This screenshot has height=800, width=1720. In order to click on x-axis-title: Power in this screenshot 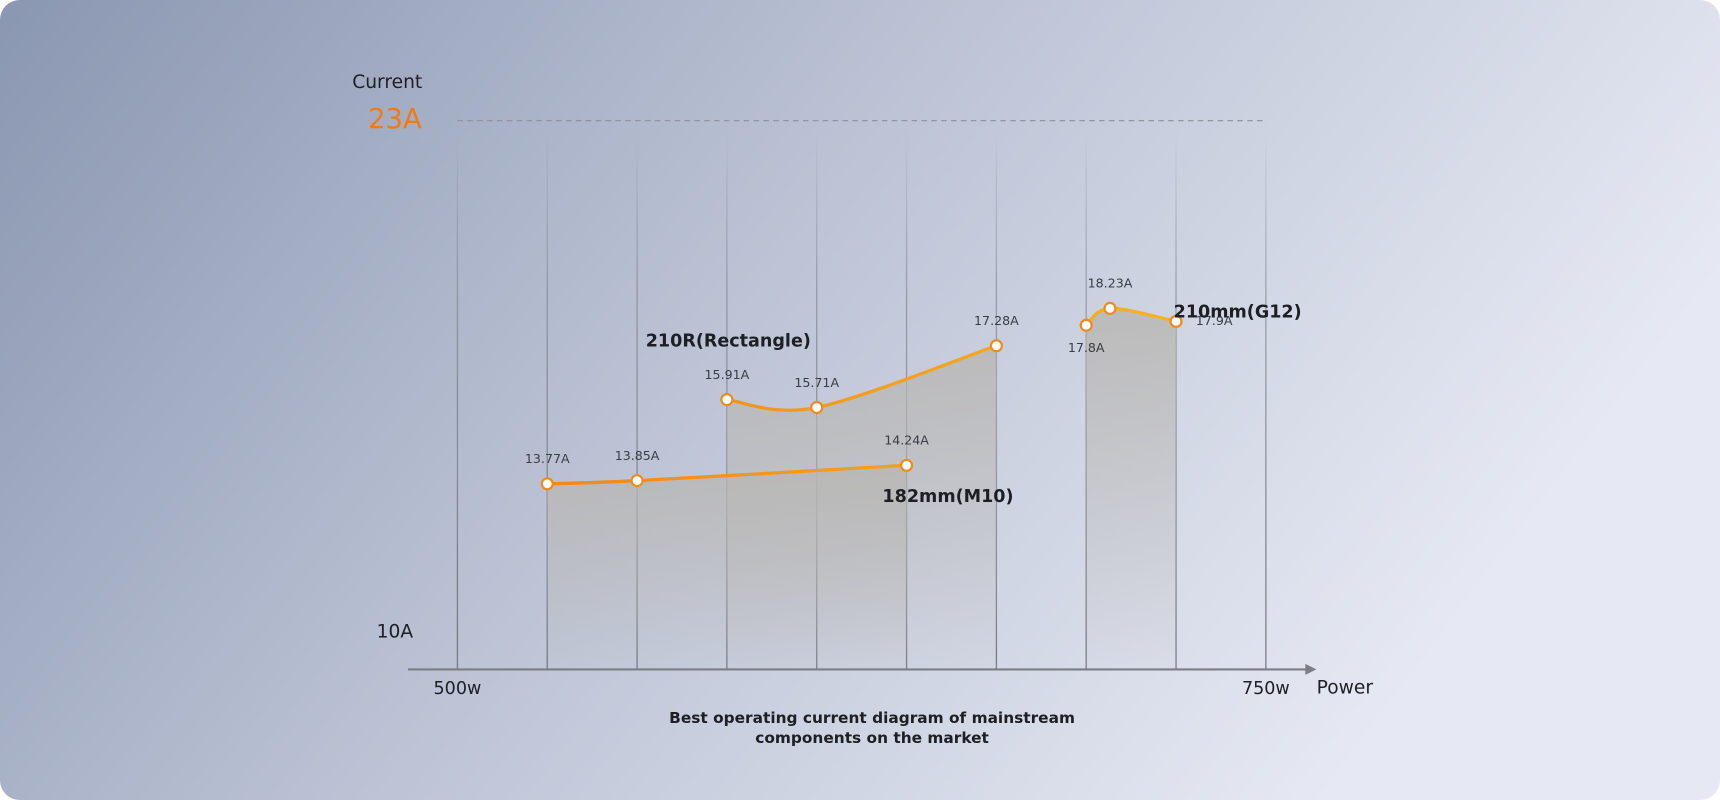, I will do `click(1345, 688)`.